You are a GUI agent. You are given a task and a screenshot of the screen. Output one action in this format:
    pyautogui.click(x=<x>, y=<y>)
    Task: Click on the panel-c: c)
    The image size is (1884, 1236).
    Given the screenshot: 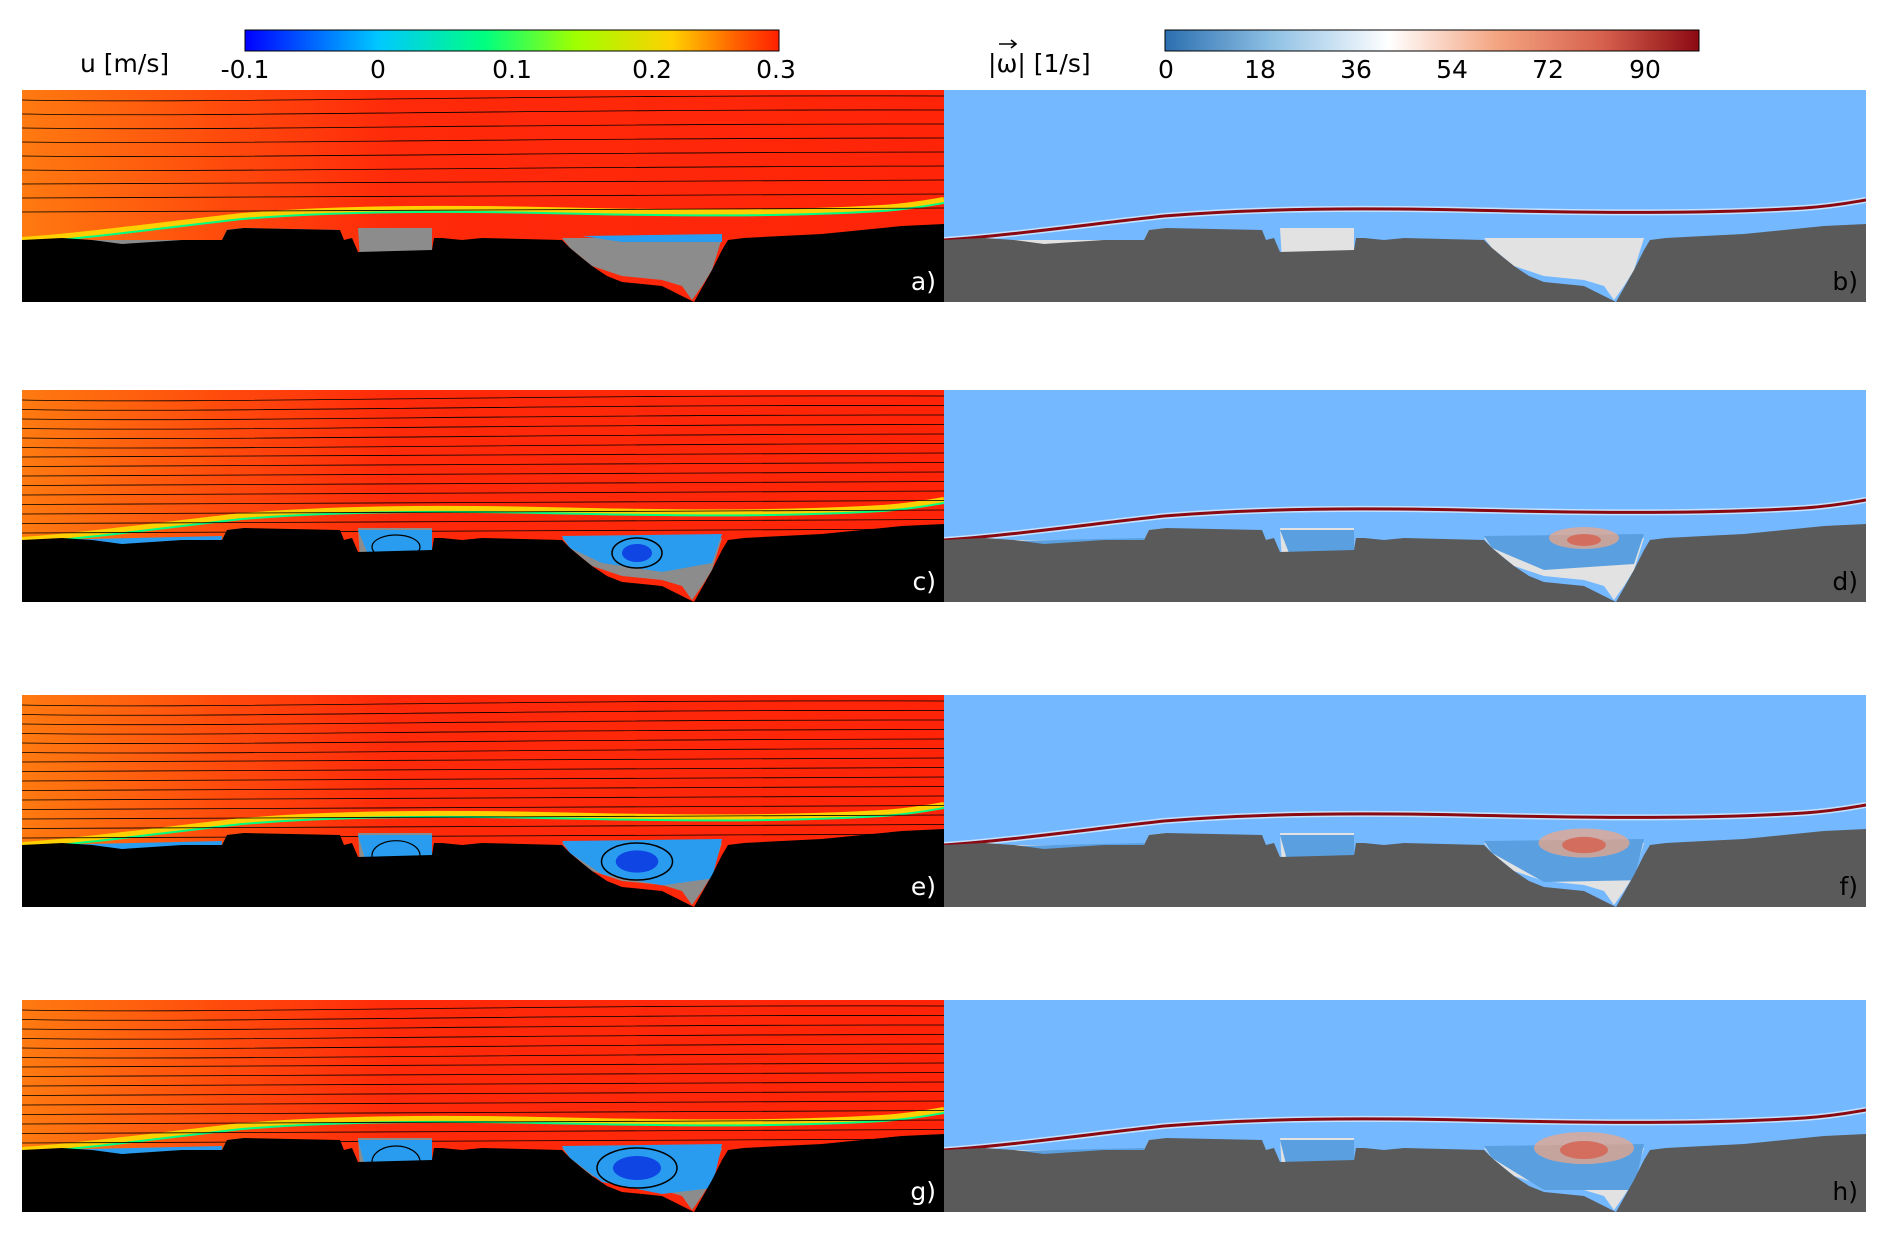 What is the action you would take?
    pyautogui.click(x=483, y=496)
    